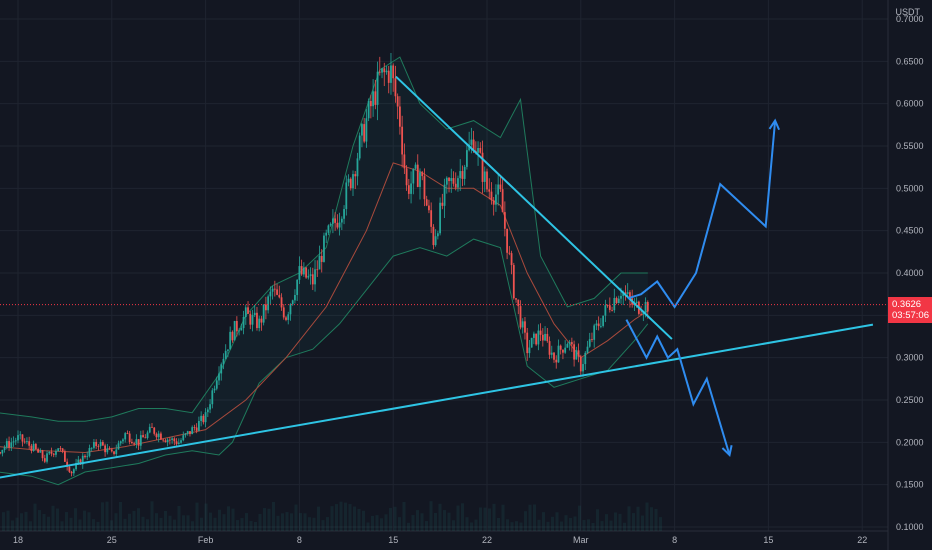 Image resolution: width=932 pixels, height=550 pixels. Describe the element at coordinates (910, 146) in the screenshot. I see `y-tick-label: 0.5500` at that location.